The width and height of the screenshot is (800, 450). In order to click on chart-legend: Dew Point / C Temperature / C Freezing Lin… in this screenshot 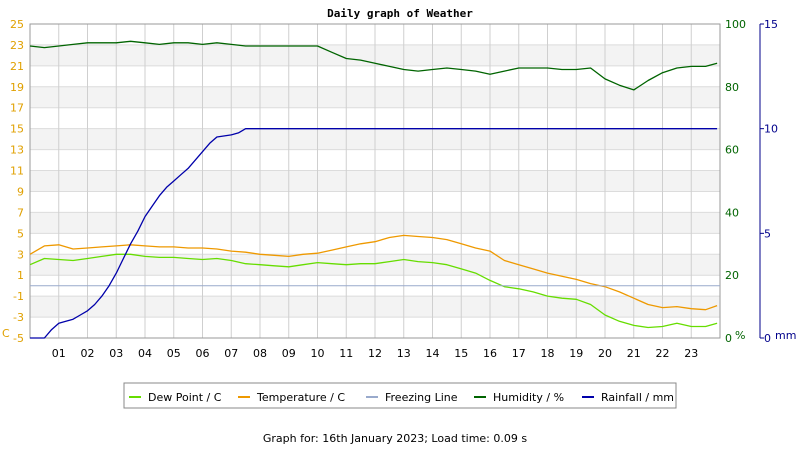, I will do `click(401, 397)`.